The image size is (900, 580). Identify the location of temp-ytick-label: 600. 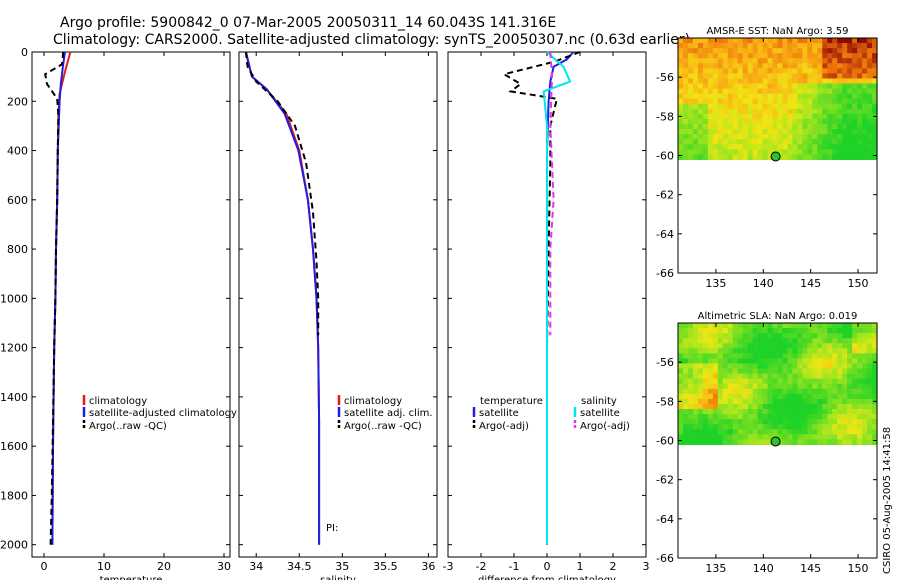
(17, 200).